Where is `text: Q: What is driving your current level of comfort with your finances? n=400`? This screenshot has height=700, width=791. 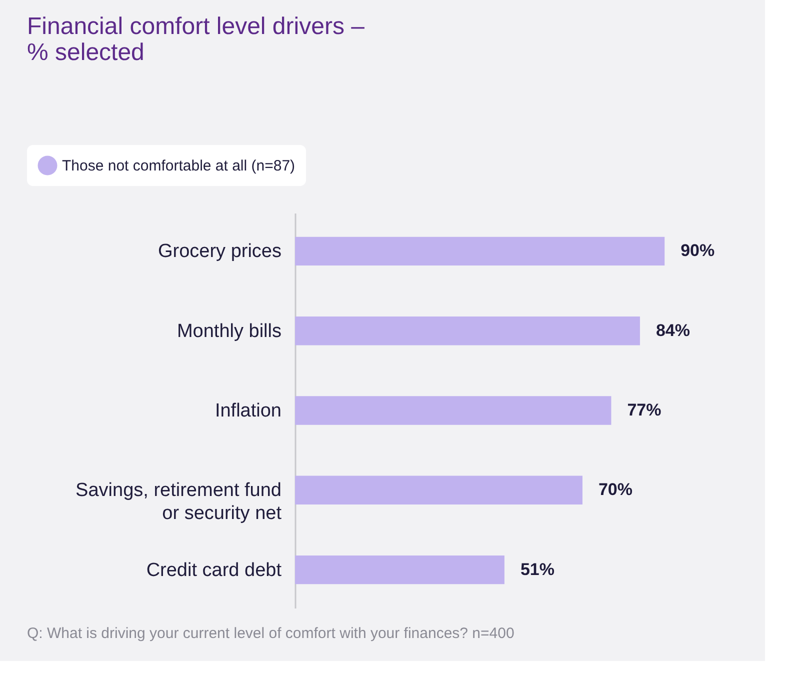
text: Q: What is driving your current level of comfort with your finances? n=400 is located at coordinates (270, 633).